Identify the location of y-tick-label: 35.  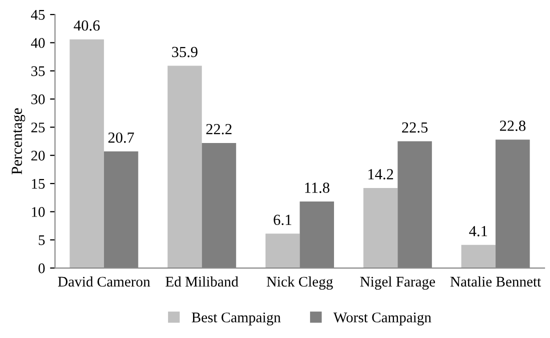
(38, 71).